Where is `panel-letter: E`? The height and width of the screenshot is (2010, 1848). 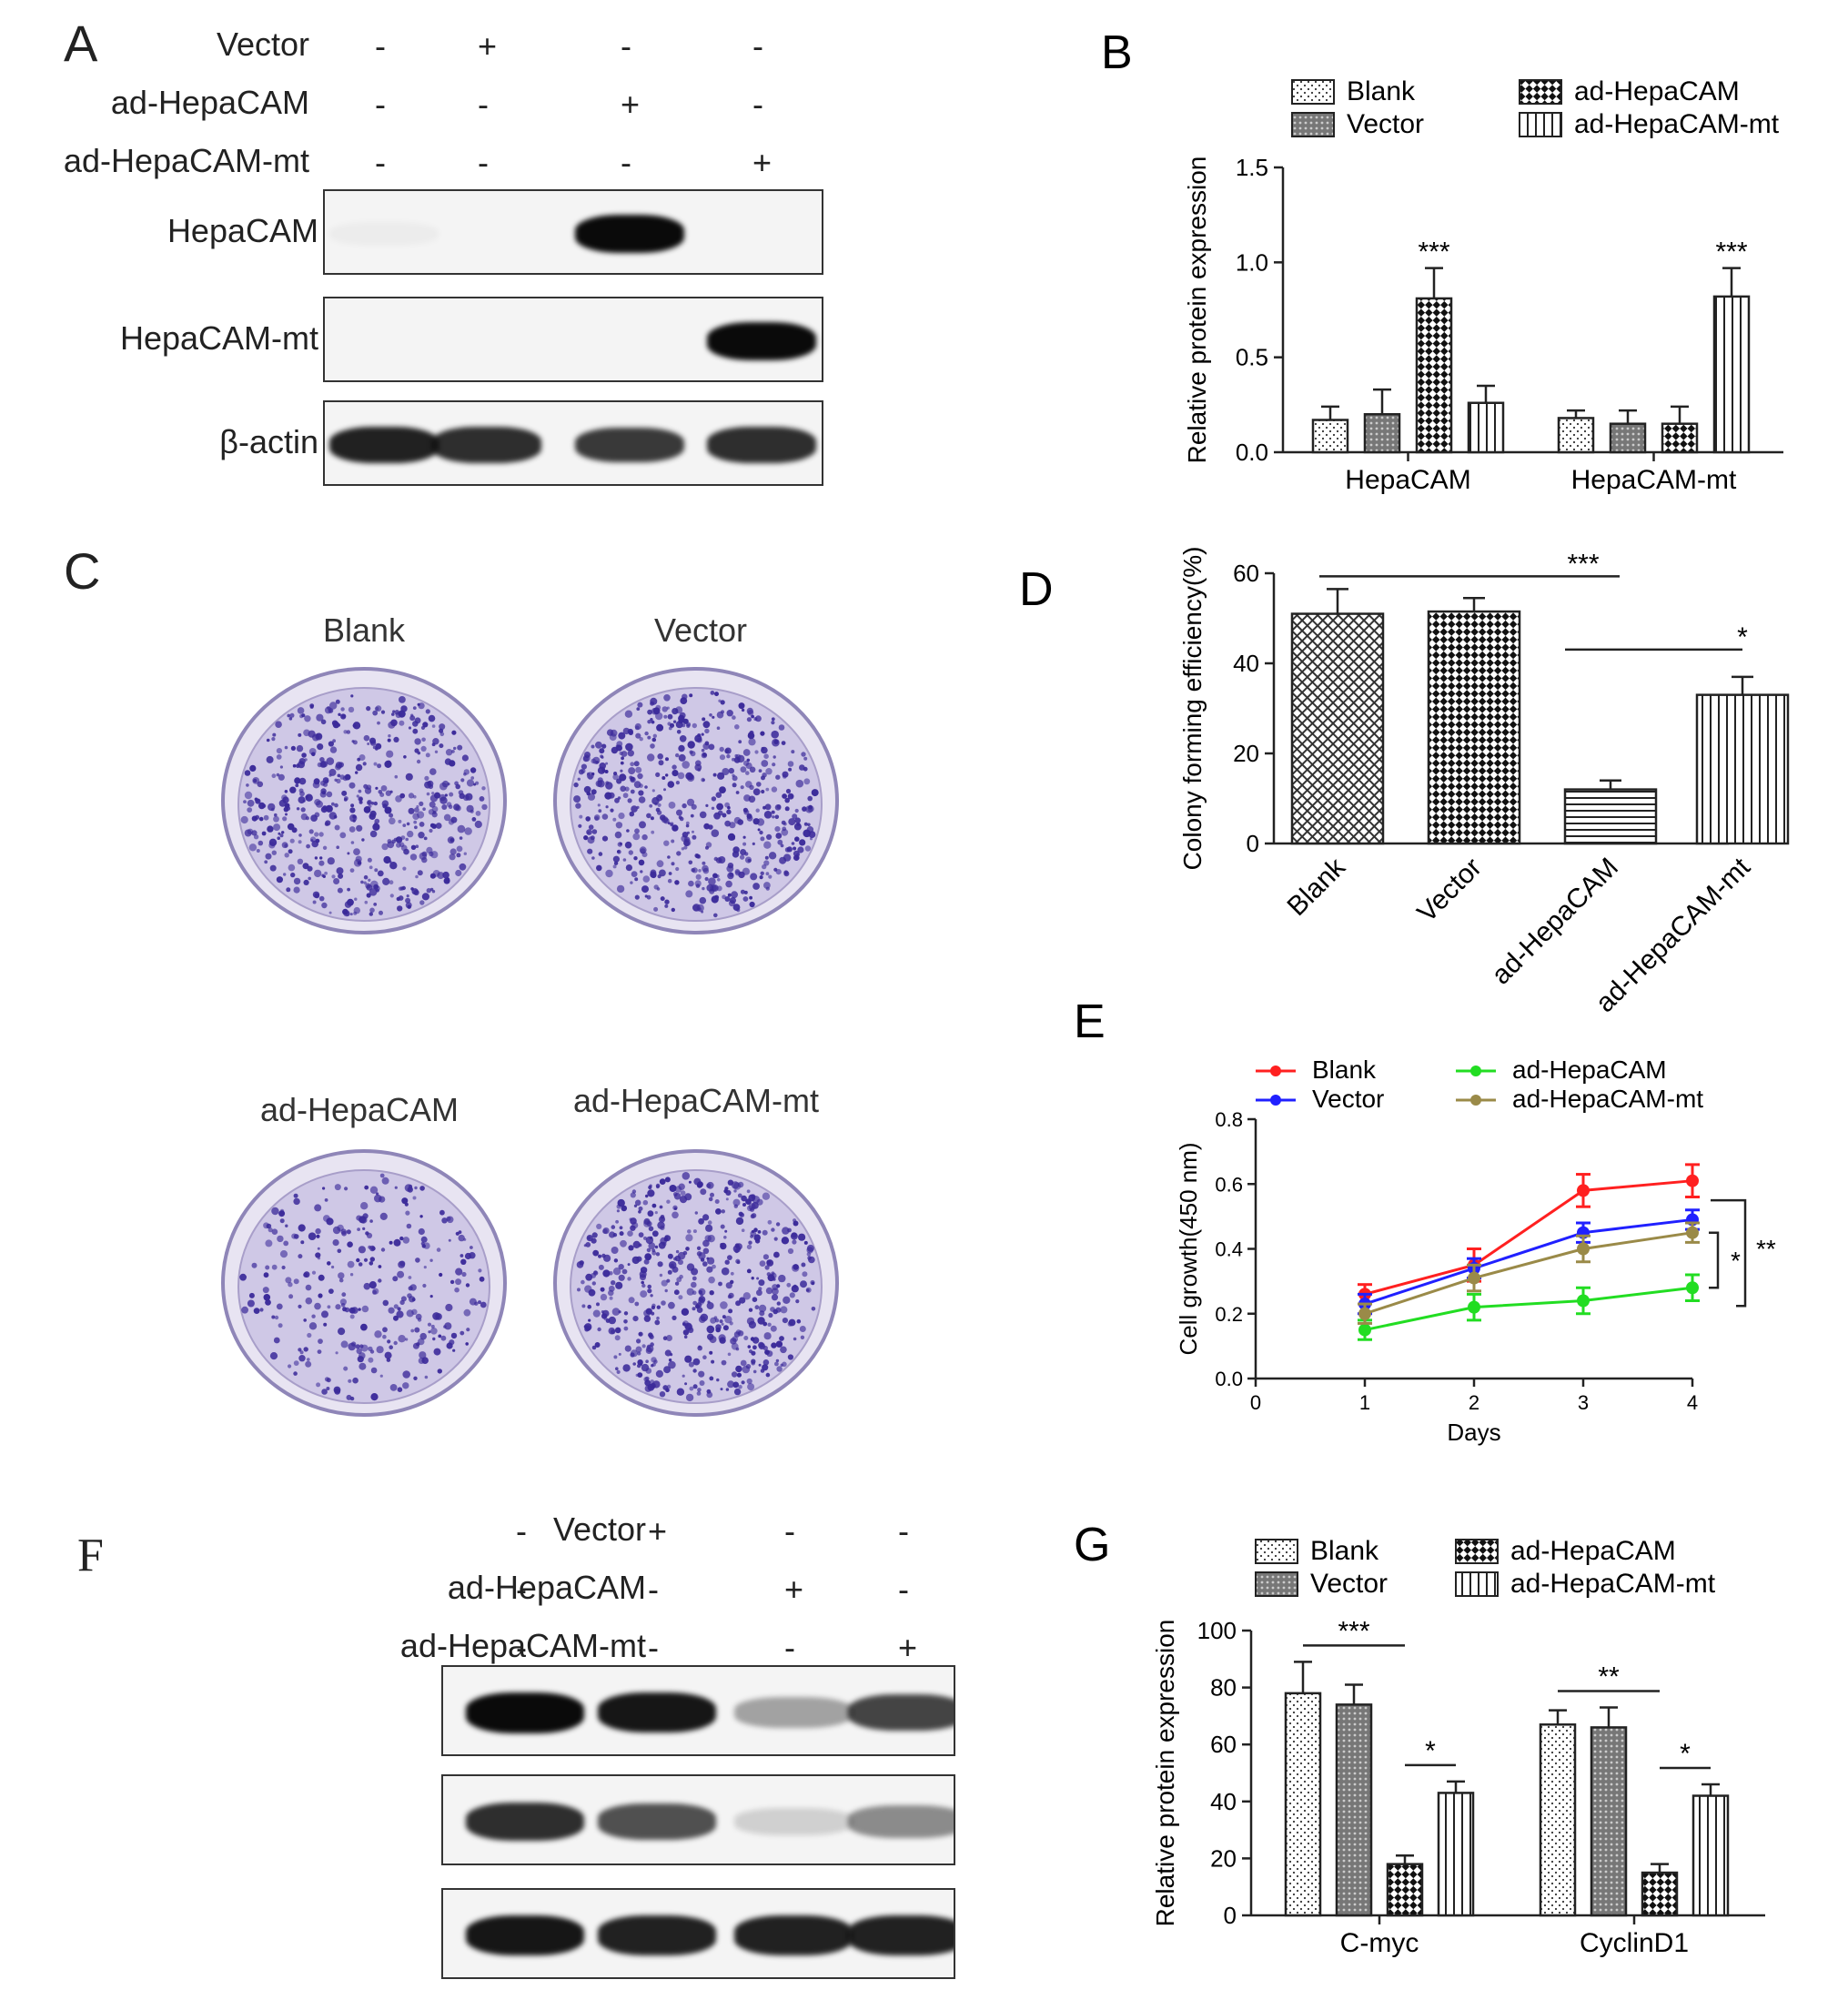
panel-letter: E is located at coordinates (1090, 1021).